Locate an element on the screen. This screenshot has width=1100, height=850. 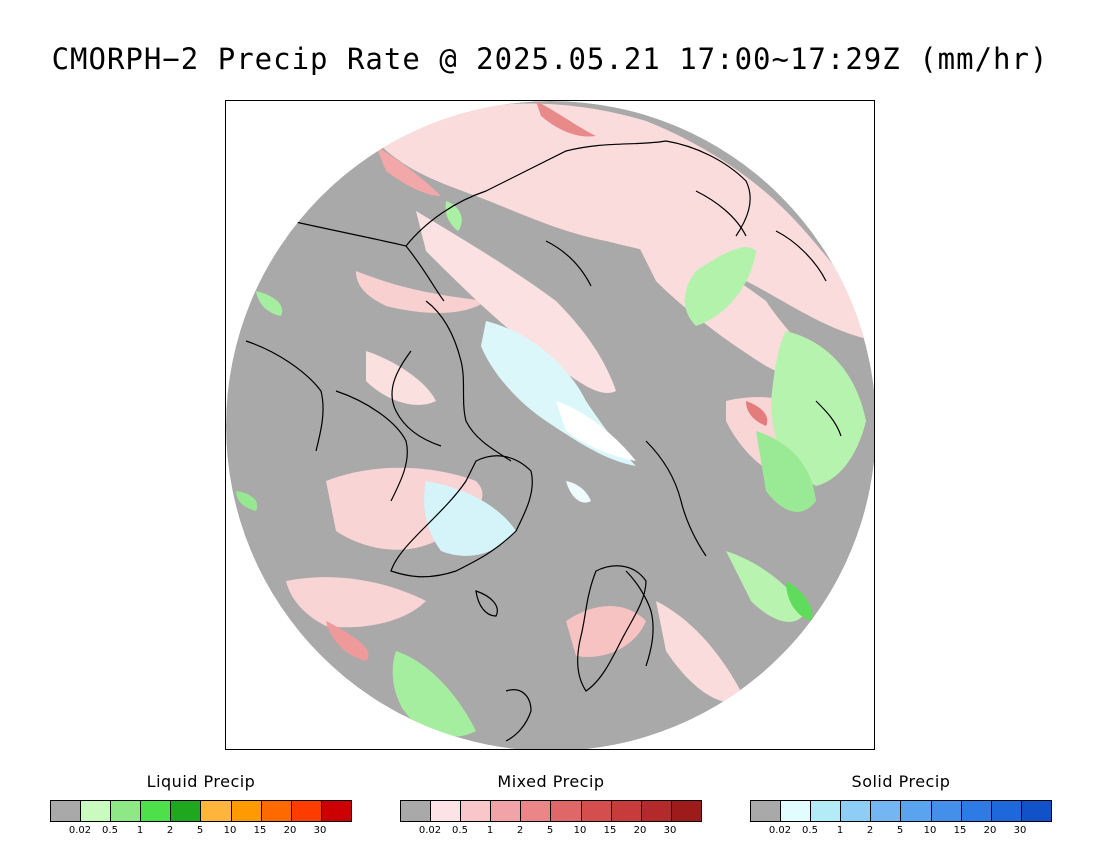
solid-precip-areas is located at coordinates (530, 438).